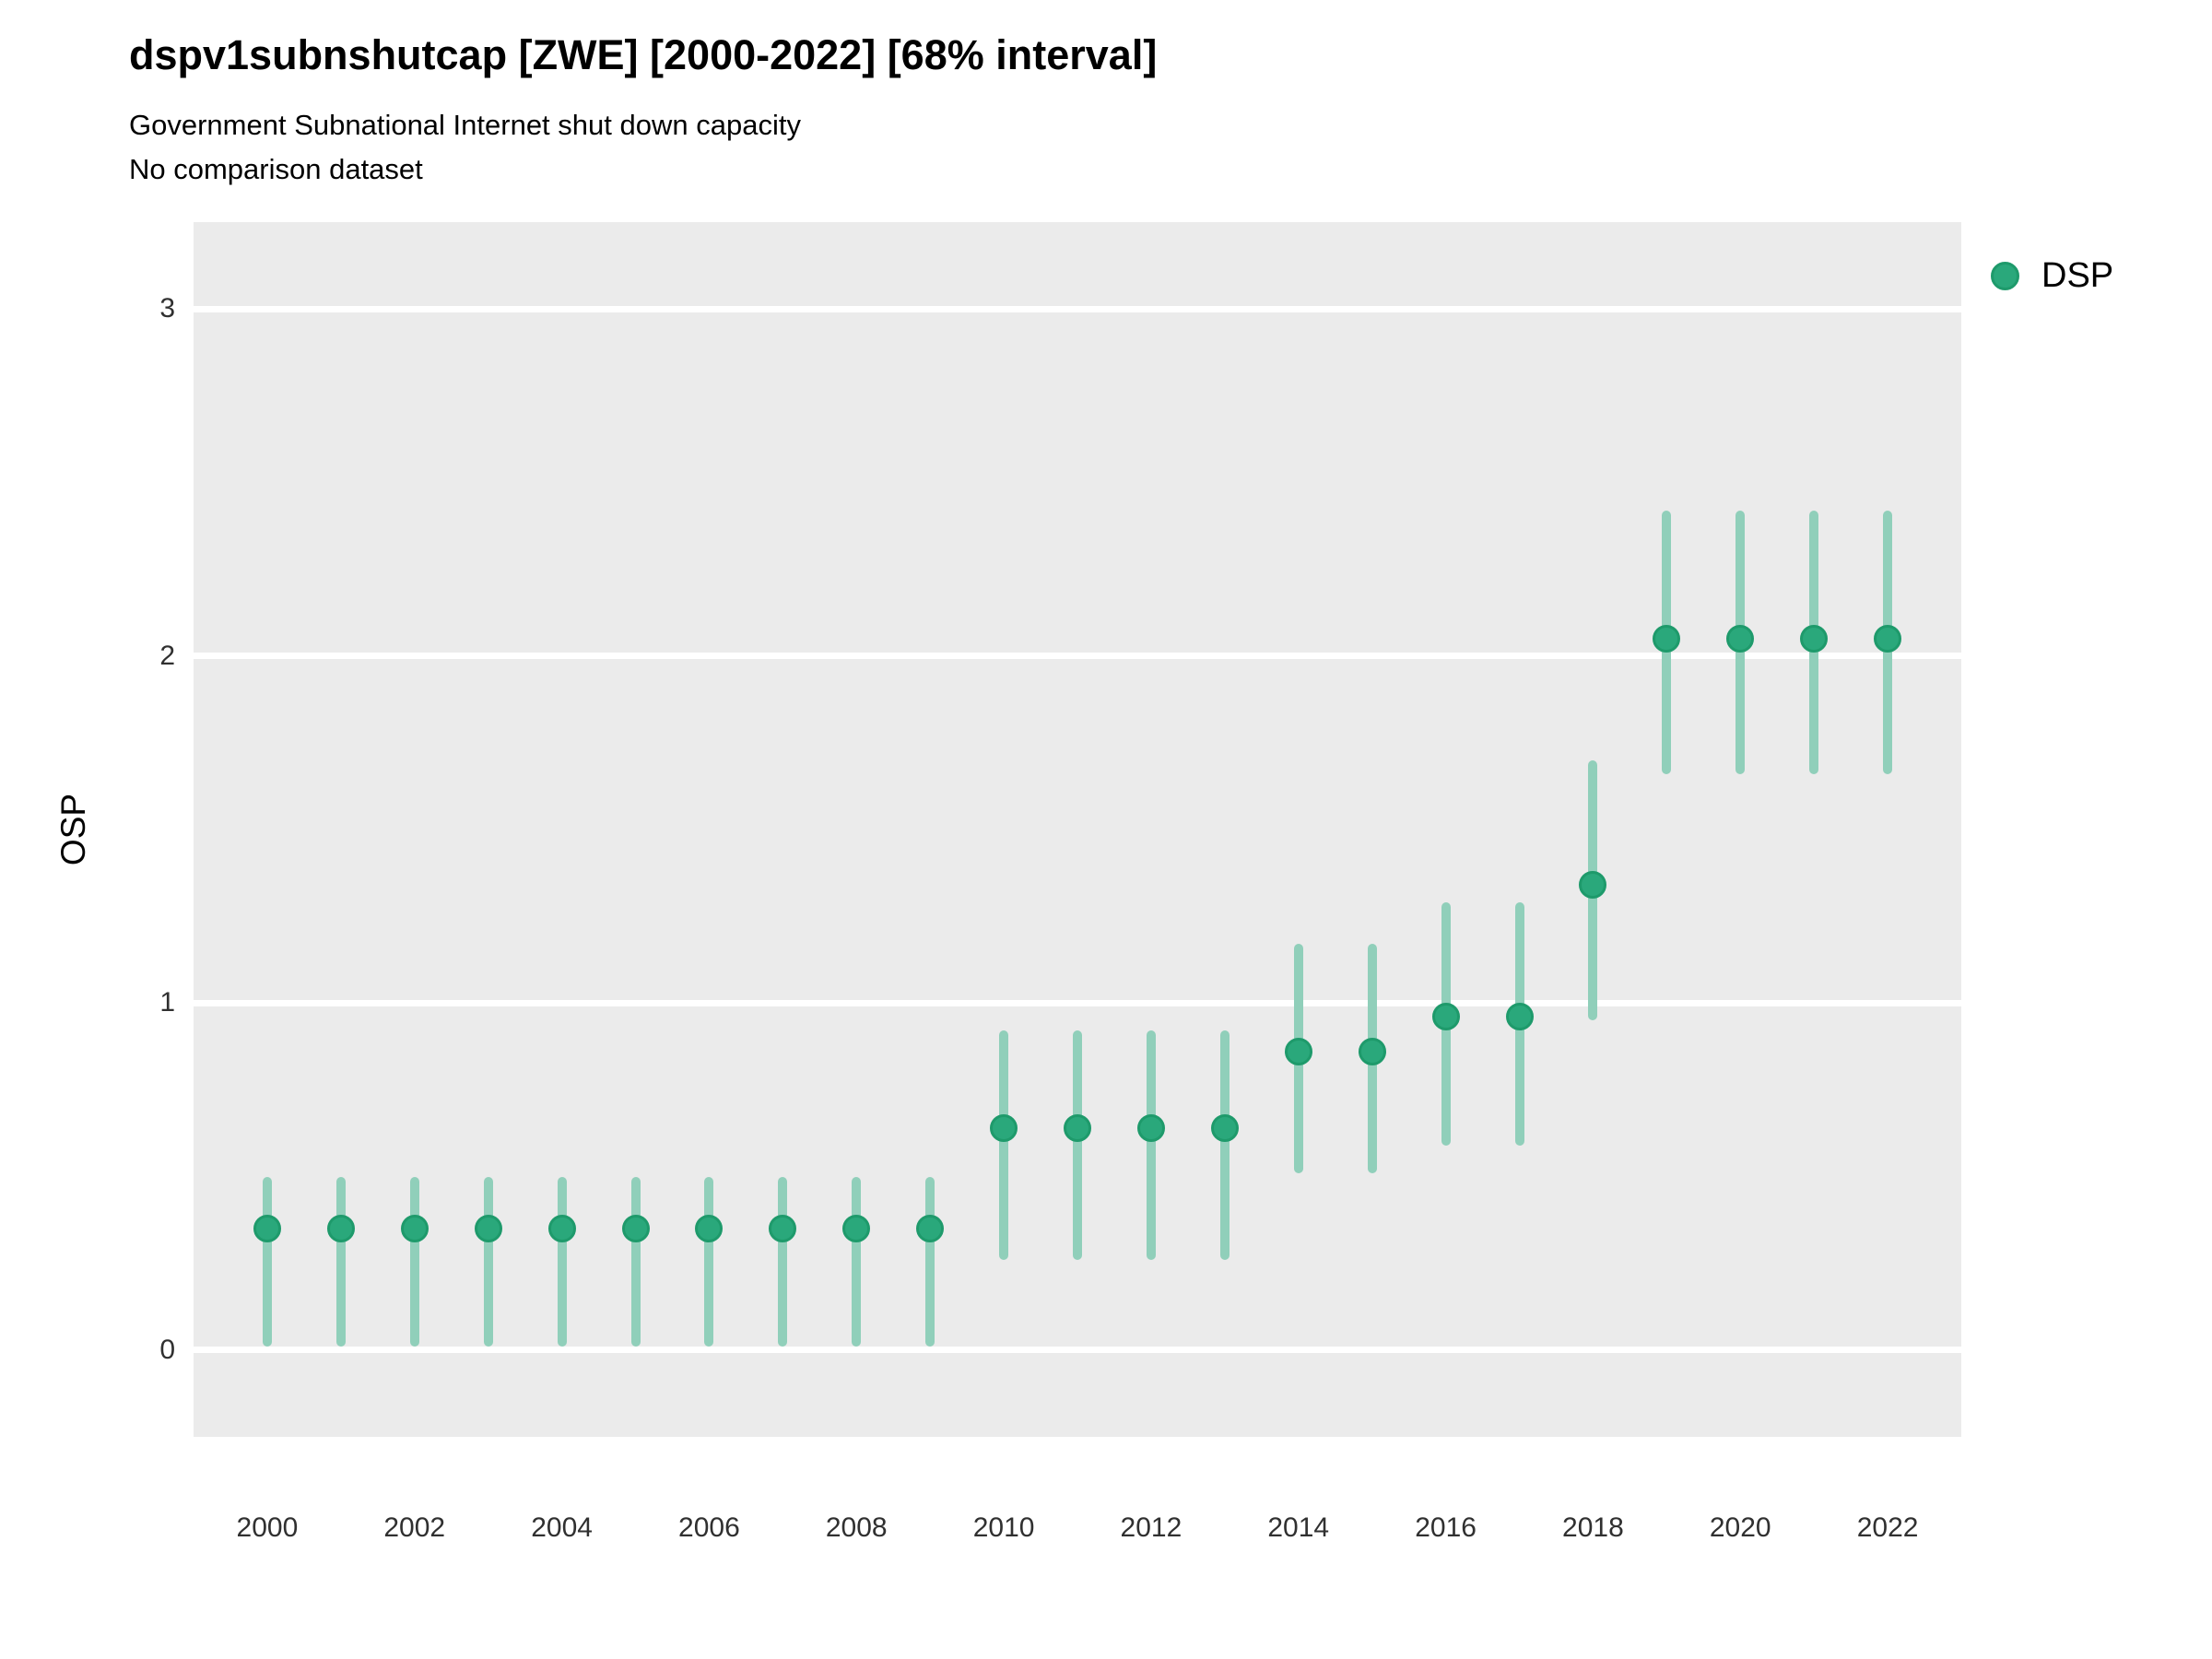  I want to click on estimate-point-2005, so click(635, 1229).